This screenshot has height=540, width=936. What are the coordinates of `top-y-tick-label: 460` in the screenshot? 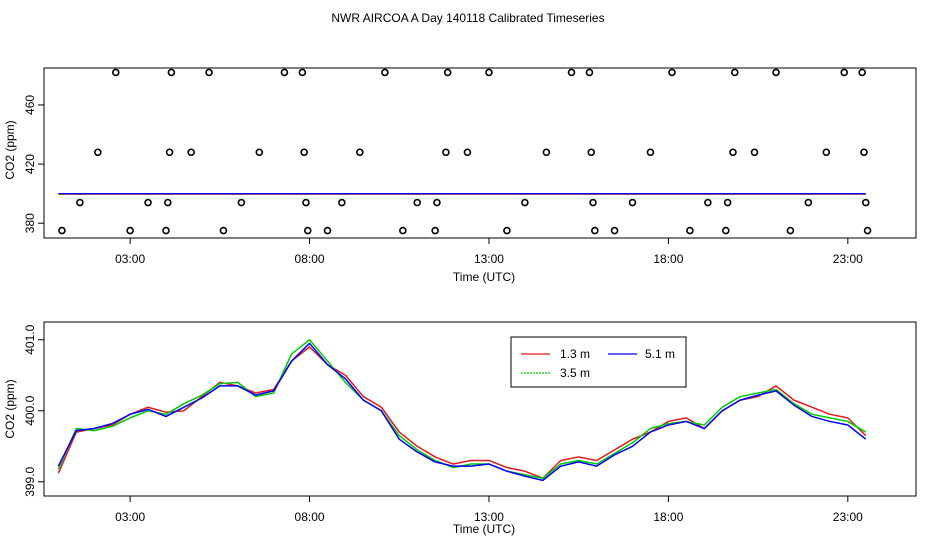 It's located at (30, 105).